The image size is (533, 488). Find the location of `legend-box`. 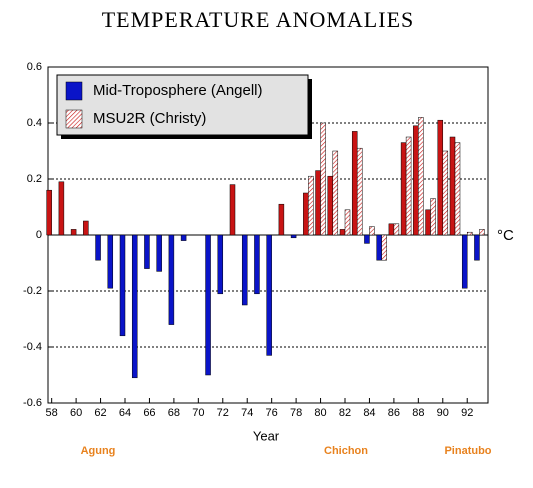

legend-box is located at coordinates (182, 105).